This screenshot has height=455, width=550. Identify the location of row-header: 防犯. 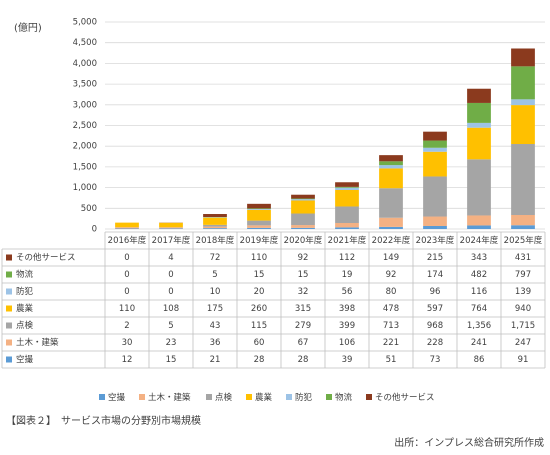
(25, 291).